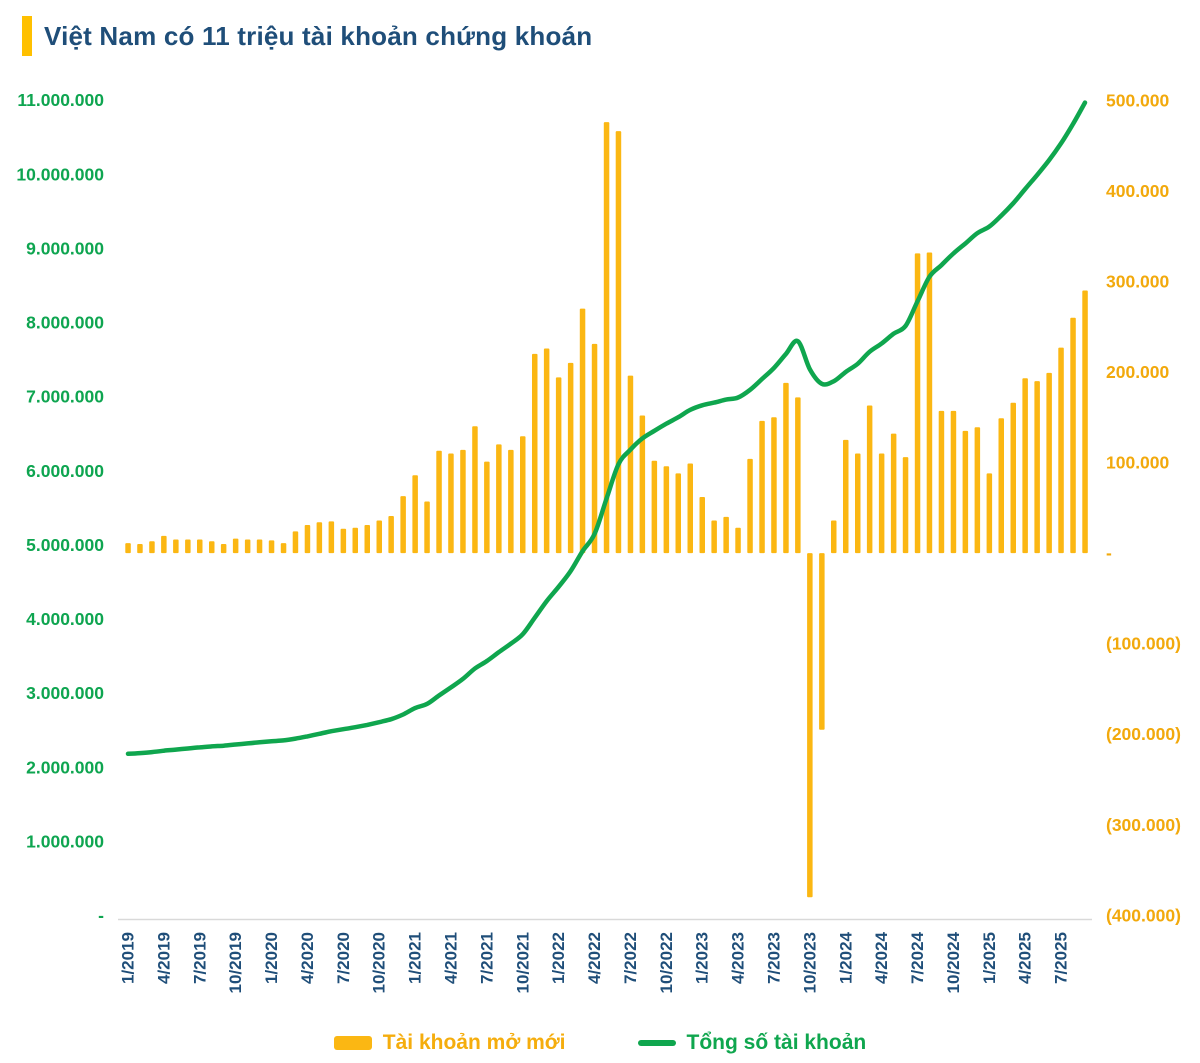 The image size is (1200, 1063). I want to click on x-tick-label: 7/2024, so click(917, 957).